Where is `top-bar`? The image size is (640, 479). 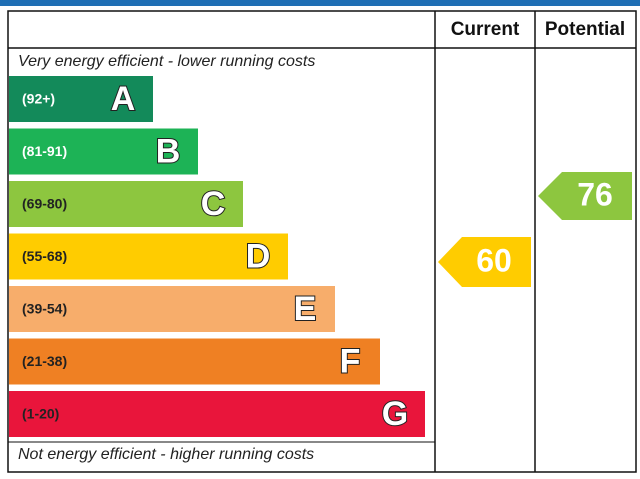 top-bar is located at coordinates (320, 3).